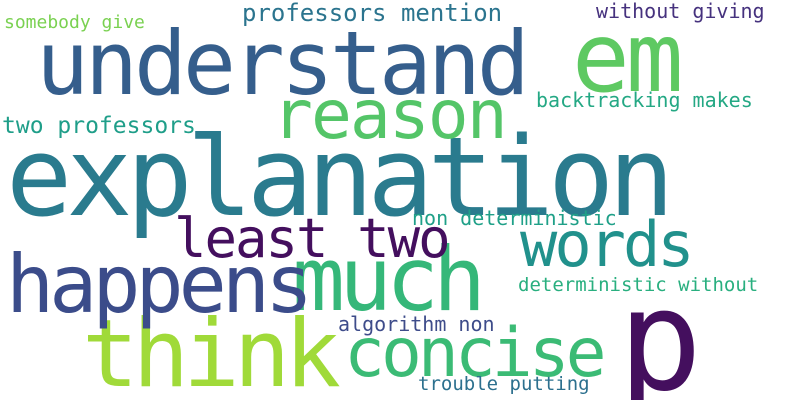  What do you see at coordinates (514, 218) in the screenshot?
I see `word-non-deterministic: non deterministic` at bounding box center [514, 218].